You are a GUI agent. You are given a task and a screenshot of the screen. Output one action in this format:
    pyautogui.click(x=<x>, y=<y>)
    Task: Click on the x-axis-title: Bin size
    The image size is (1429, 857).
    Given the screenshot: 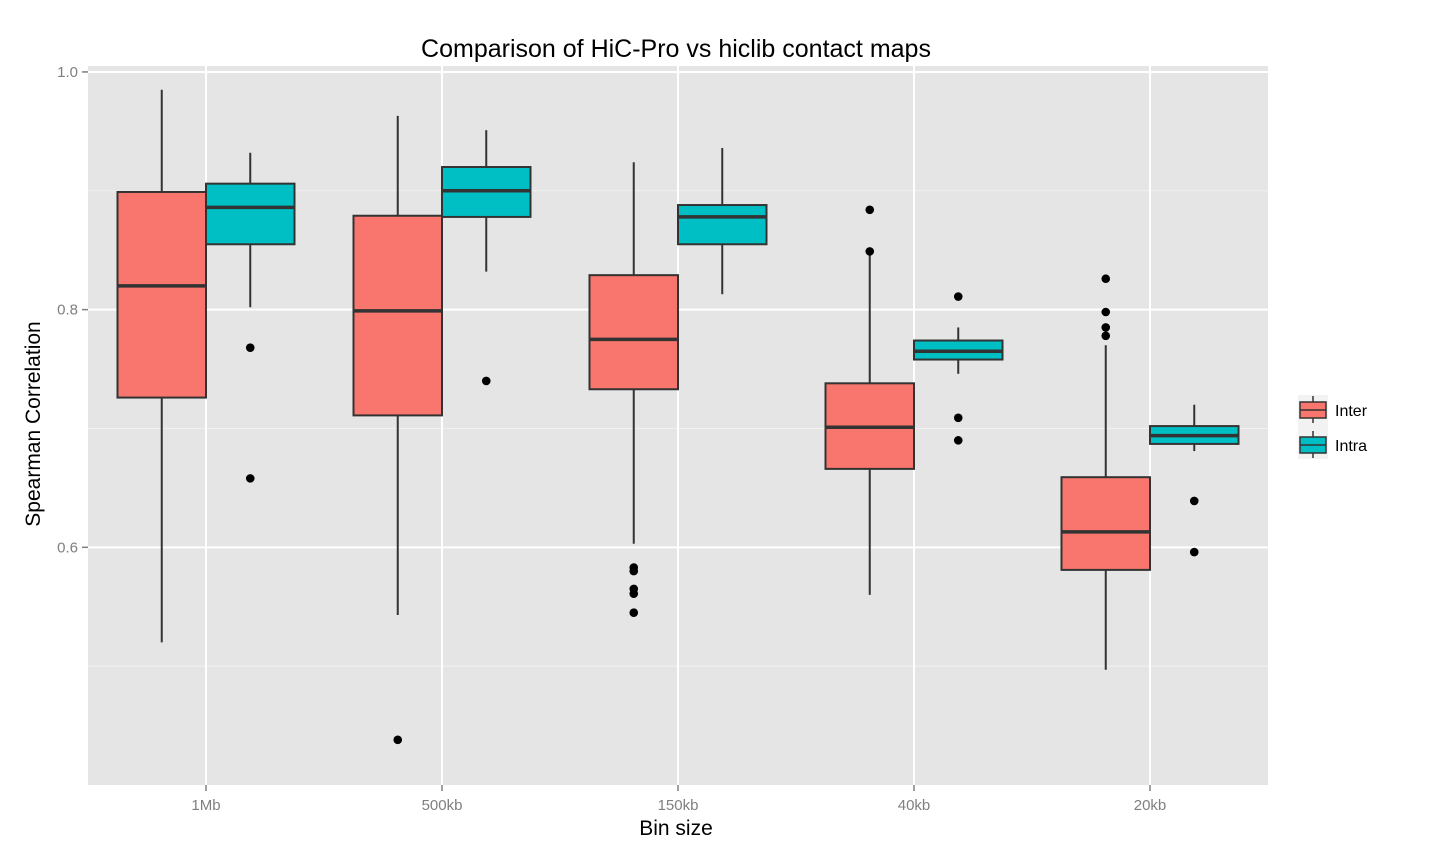 What is the action you would take?
    pyautogui.click(x=676, y=828)
    